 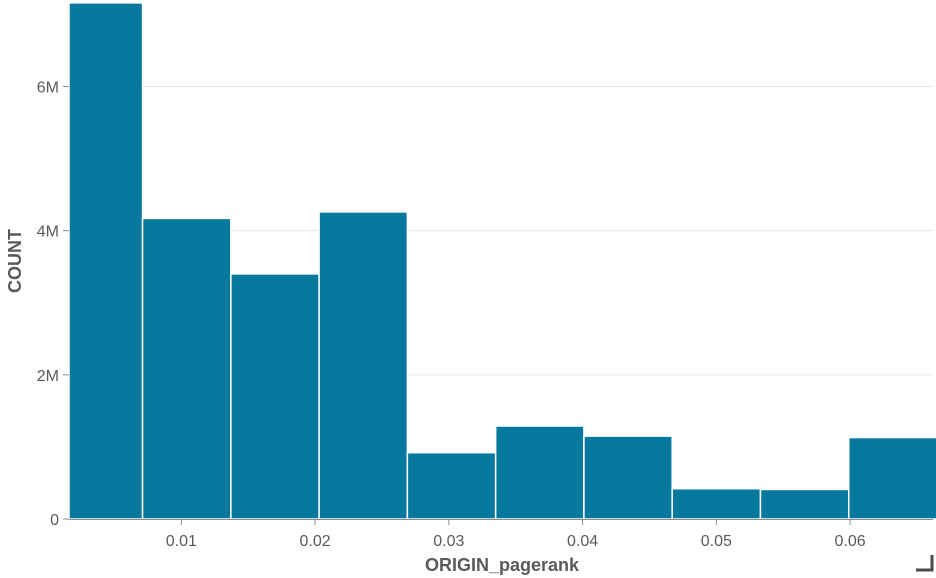 What do you see at coordinates (315, 541) in the screenshot?
I see `x-tick-label: 0.02` at bounding box center [315, 541].